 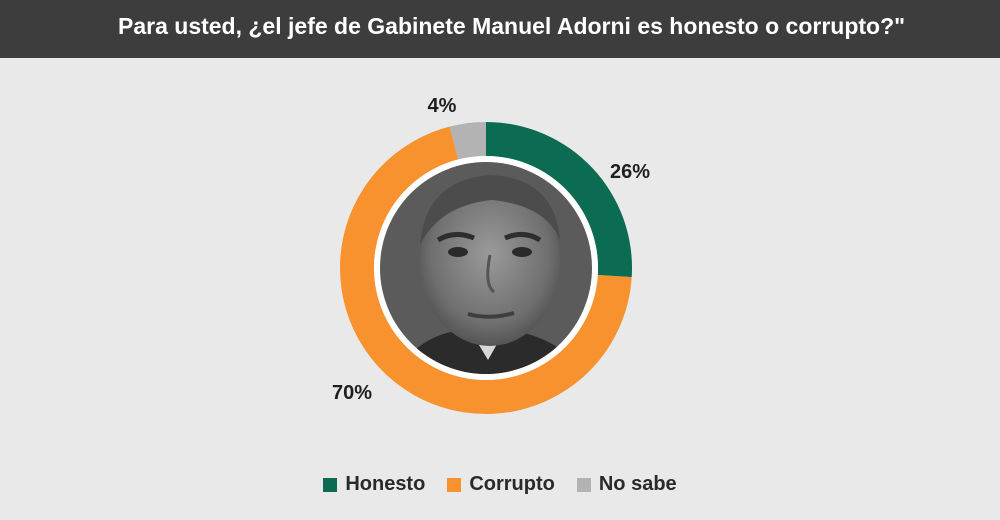 What do you see at coordinates (512, 484) in the screenshot?
I see `legend-label: Corrupto` at bounding box center [512, 484].